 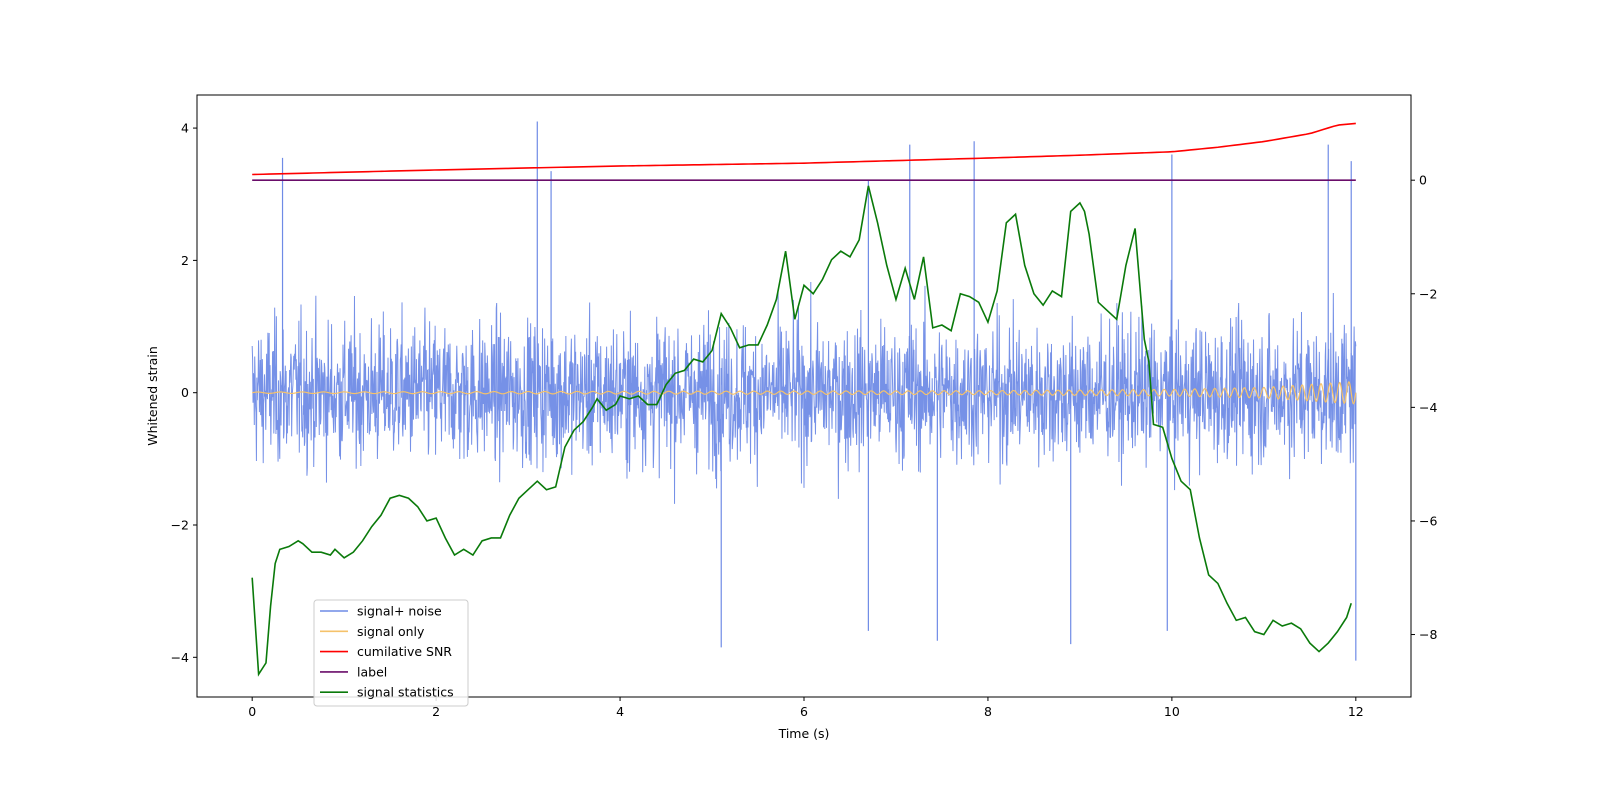 What do you see at coordinates (804, 149) in the screenshot?
I see `series-cumulative-snr` at bounding box center [804, 149].